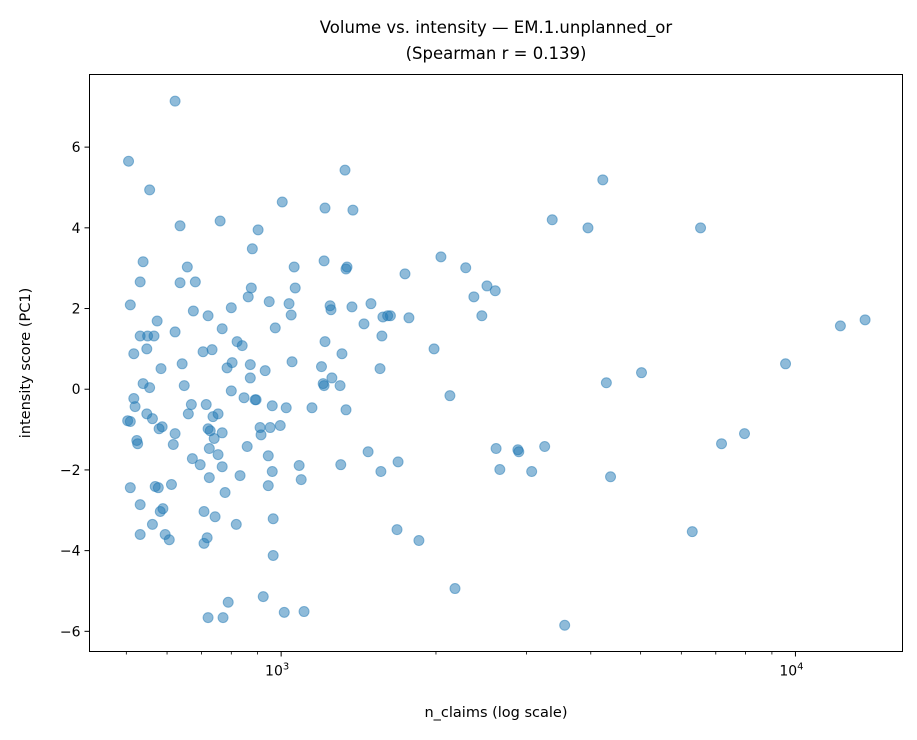 Image resolution: width=917 pixels, height=740 pixels. I want to click on x-tick-label: 10³, so click(277, 671).